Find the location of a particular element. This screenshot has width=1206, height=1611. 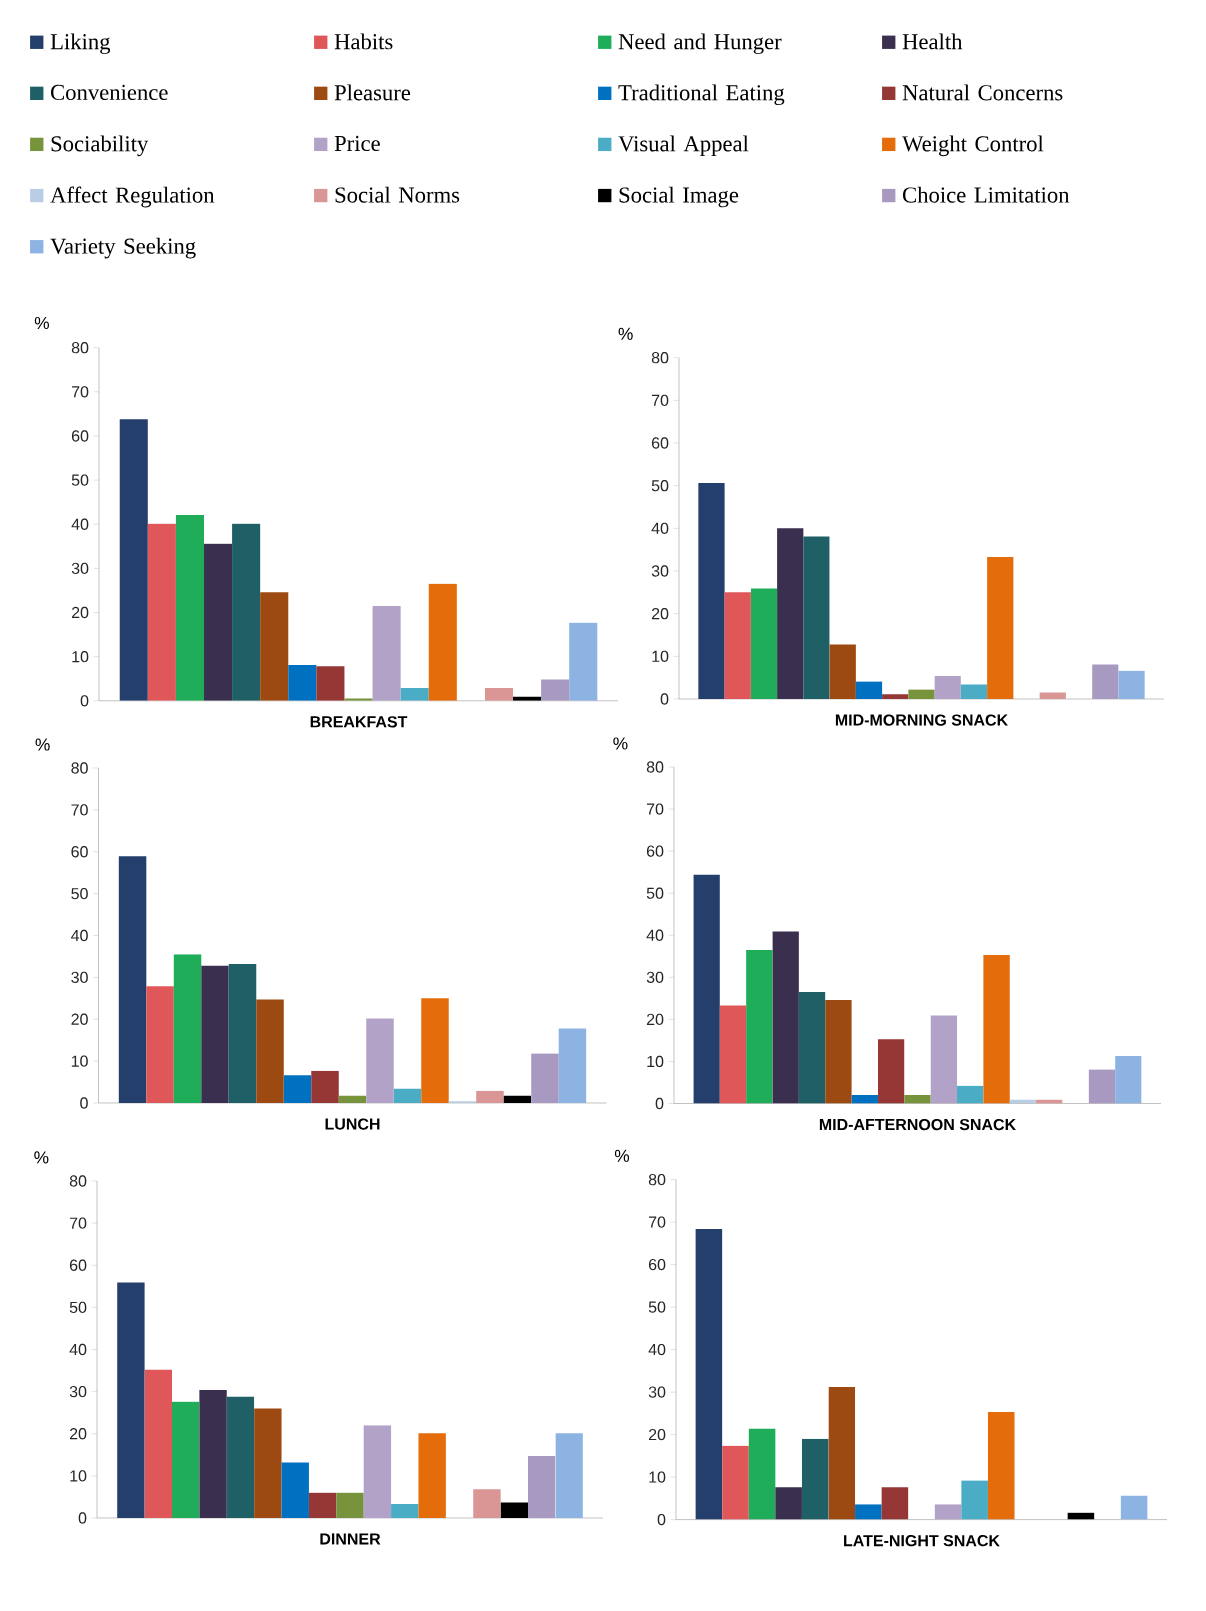

legend-label: Social Norms is located at coordinates (397, 194).